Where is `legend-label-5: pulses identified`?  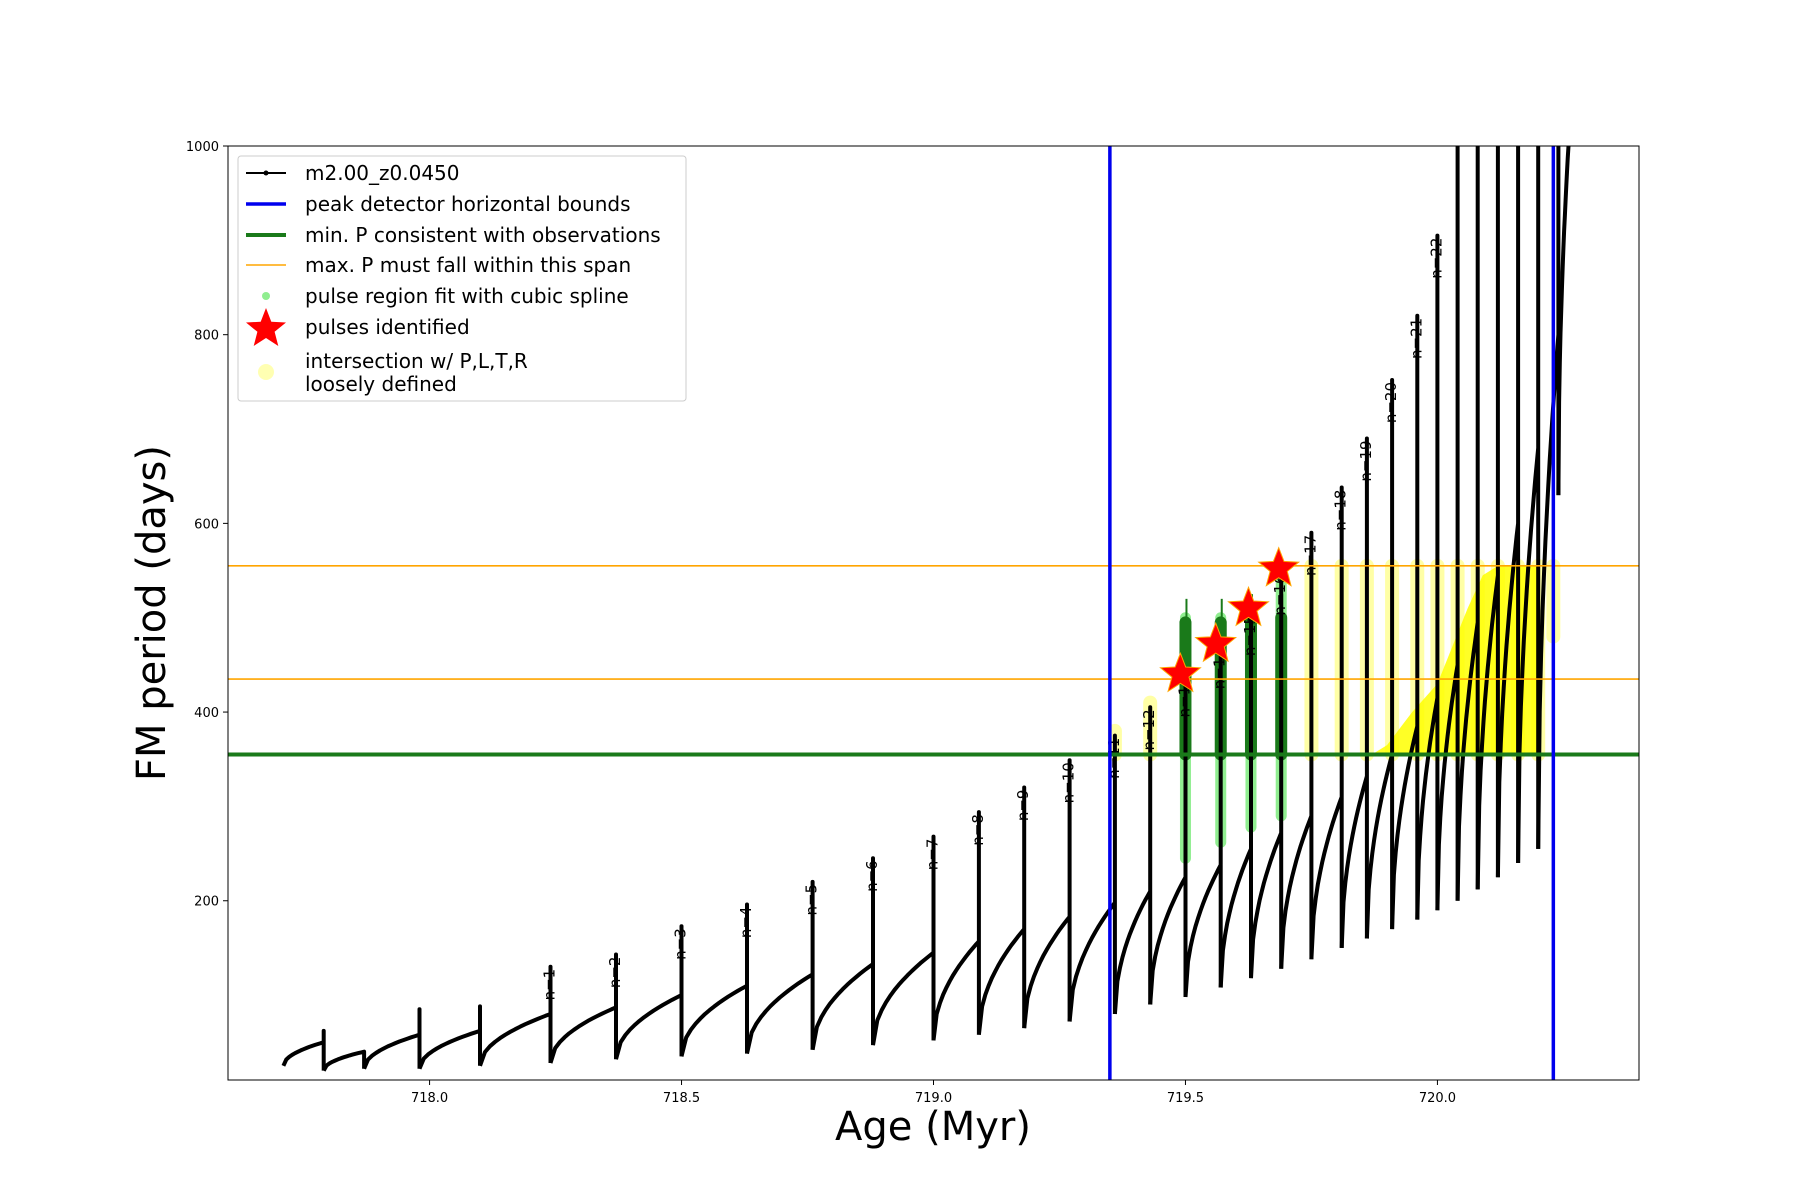
legend-label-5: pulses identified is located at coordinates (387, 327).